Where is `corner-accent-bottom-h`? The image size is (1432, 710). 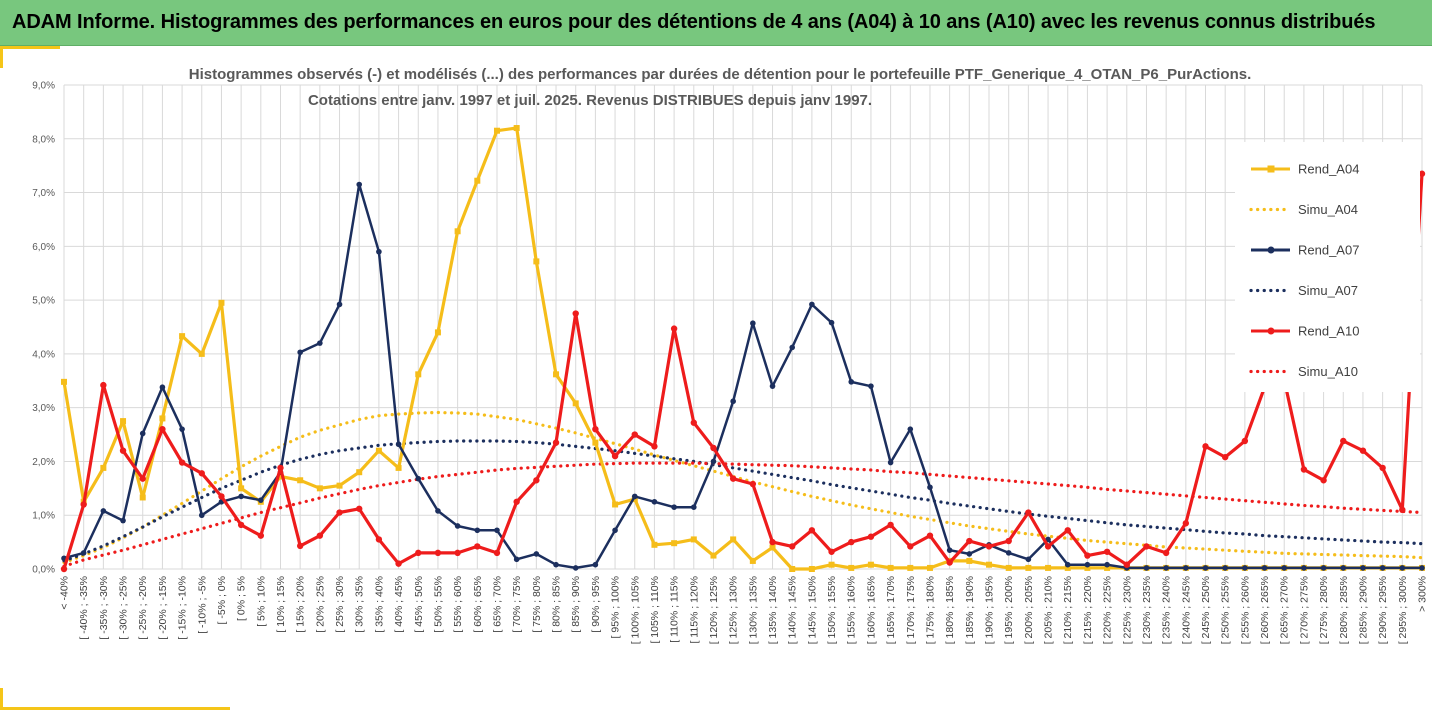 corner-accent-bottom-h is located at coordinates (115, 708).